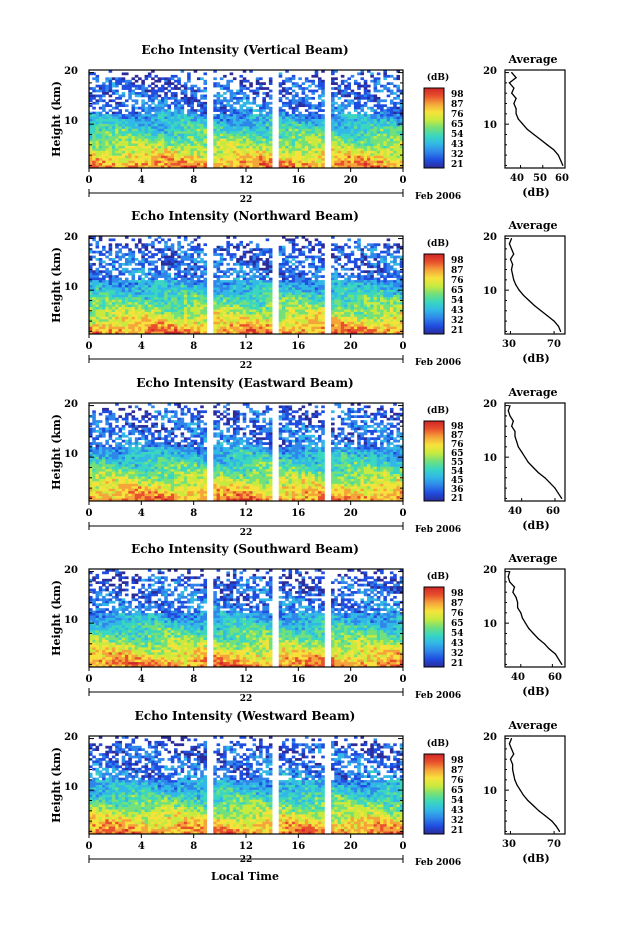 The height and width of the screenshot is (929, 620). I want to click on heatmap-cells, so click(246, 285).